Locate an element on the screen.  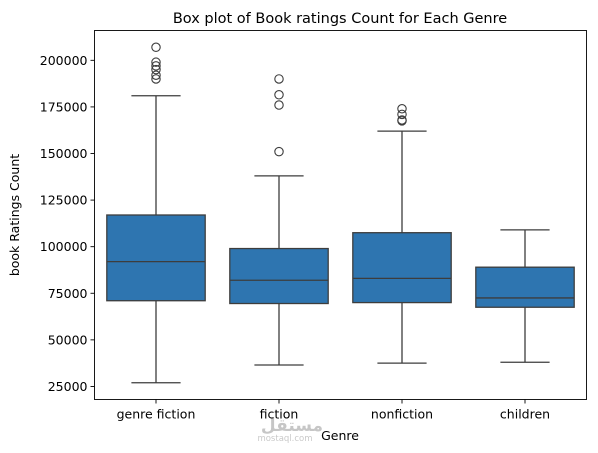
y-tick-label: 125000 is located at coordinates (64, 200).